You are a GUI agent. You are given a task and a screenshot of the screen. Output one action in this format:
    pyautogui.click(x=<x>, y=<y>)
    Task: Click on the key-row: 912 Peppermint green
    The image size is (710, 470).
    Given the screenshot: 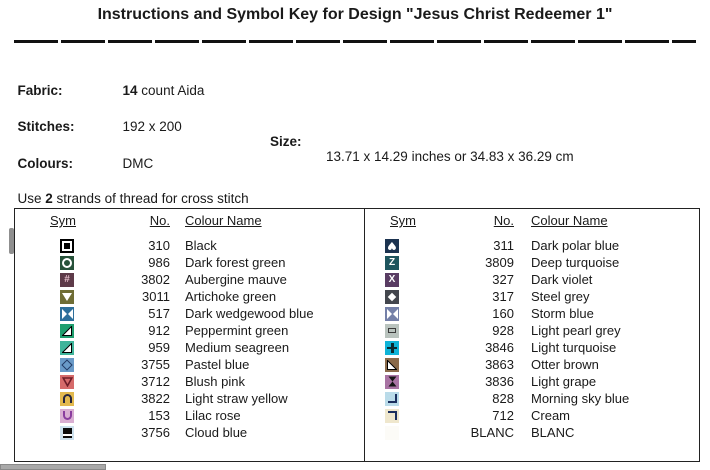 What is the action you would take?
    pyautogui.click(x=189, y=330)
    